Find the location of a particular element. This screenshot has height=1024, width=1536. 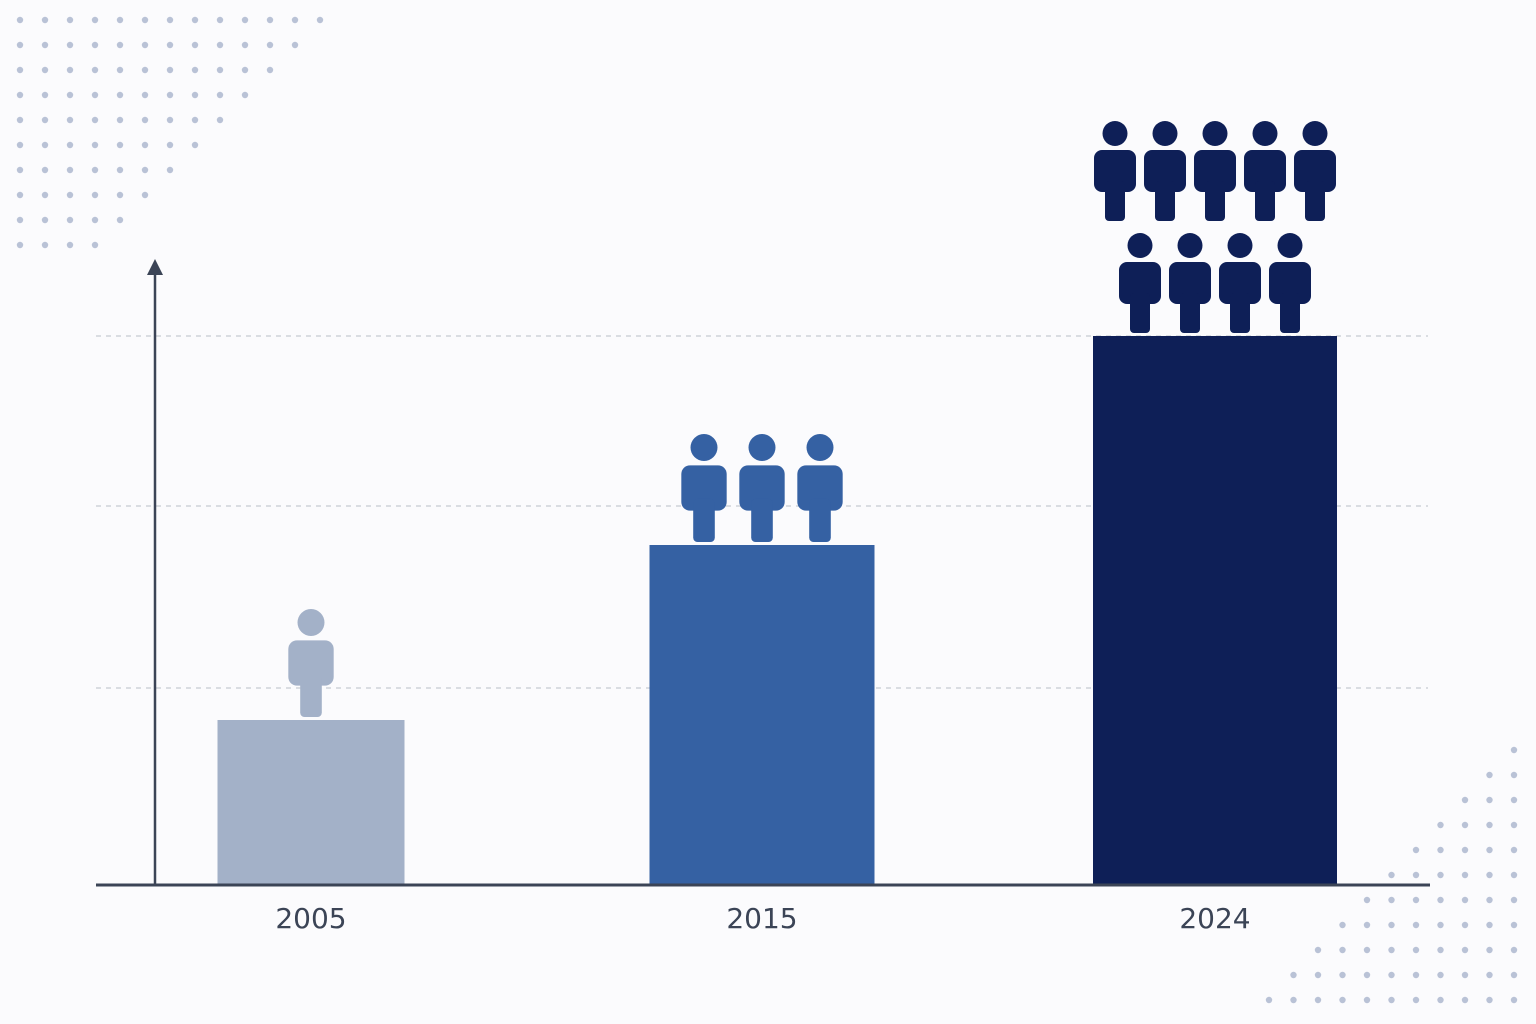

bar is located at coordinates (311, 802).